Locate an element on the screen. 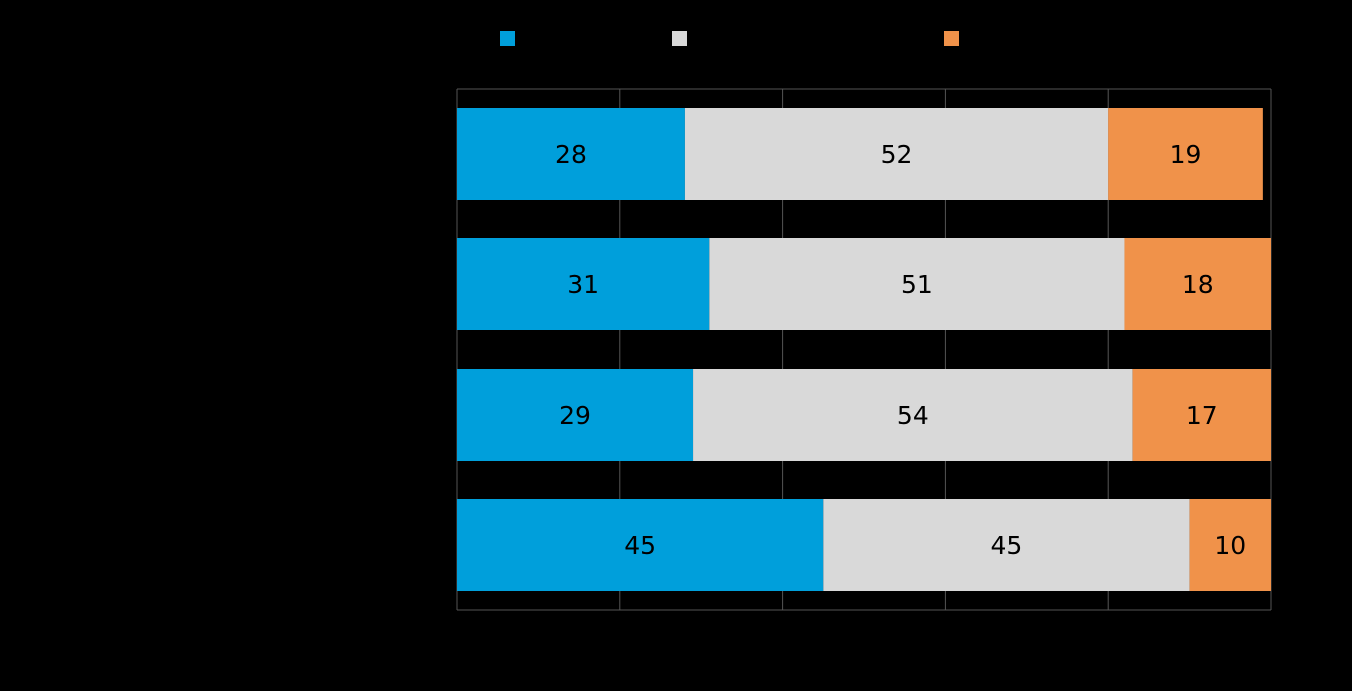 Image resolution: width=1352 pixels, height=691 pixels. data-label-row-2-series-3: 18 is located at coordinates (1198, 284).